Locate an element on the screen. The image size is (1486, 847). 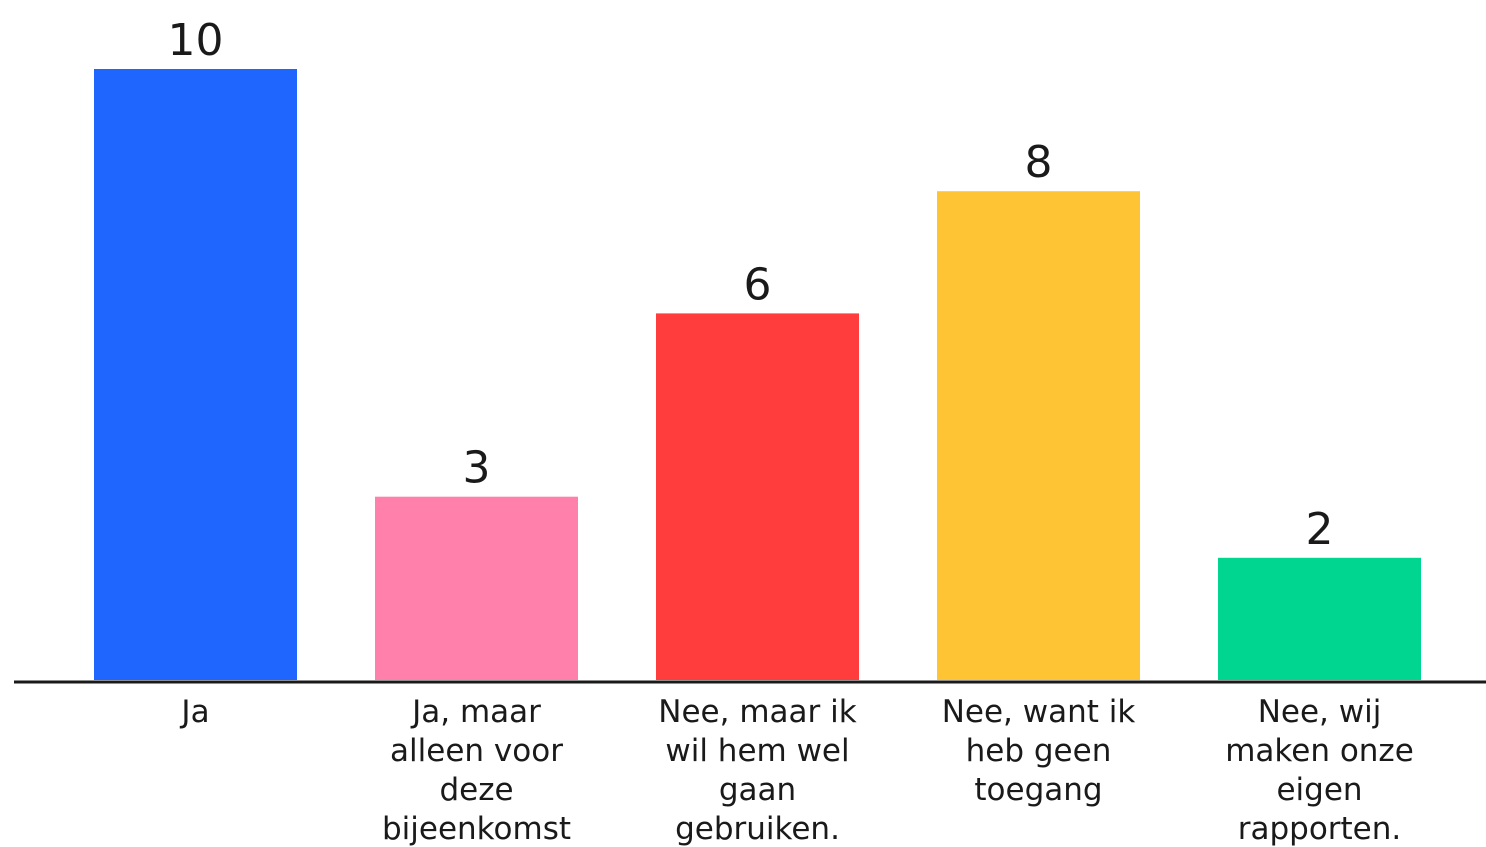
category-label-line: Ja, maar is located at coordinates (475, 712).